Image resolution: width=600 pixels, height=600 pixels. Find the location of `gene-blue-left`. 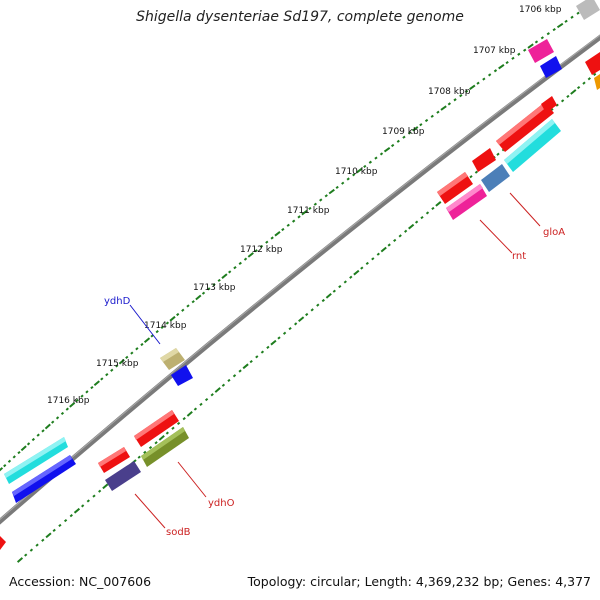

gene-blue-left is located at coordinates (44, 479).